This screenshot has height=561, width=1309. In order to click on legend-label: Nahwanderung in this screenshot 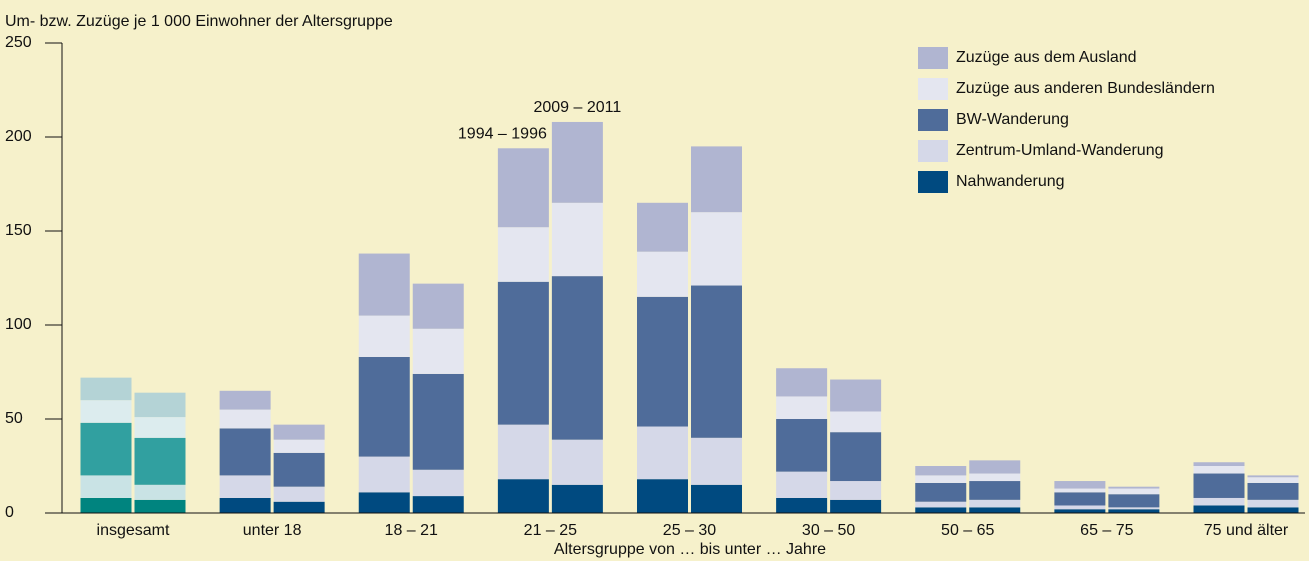, I will do `click(1010, 181)`.